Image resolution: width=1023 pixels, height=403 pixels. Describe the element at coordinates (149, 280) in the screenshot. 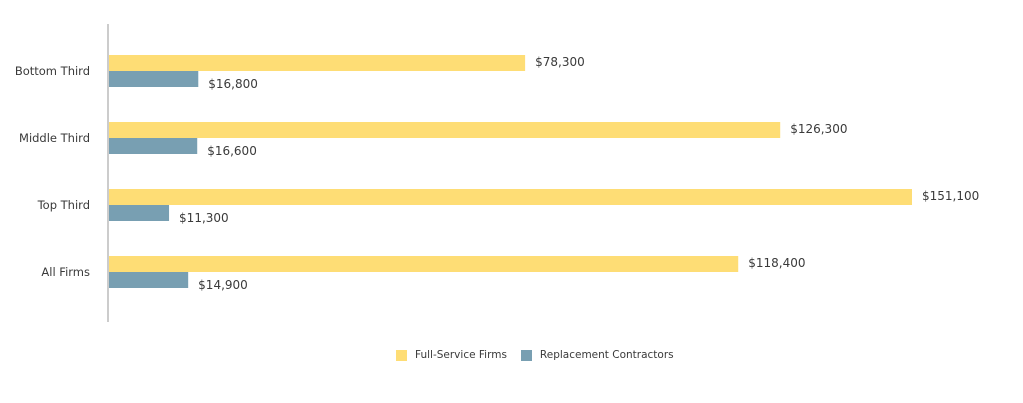

I see `bar-replacement-contractors-all-firms` at that location.